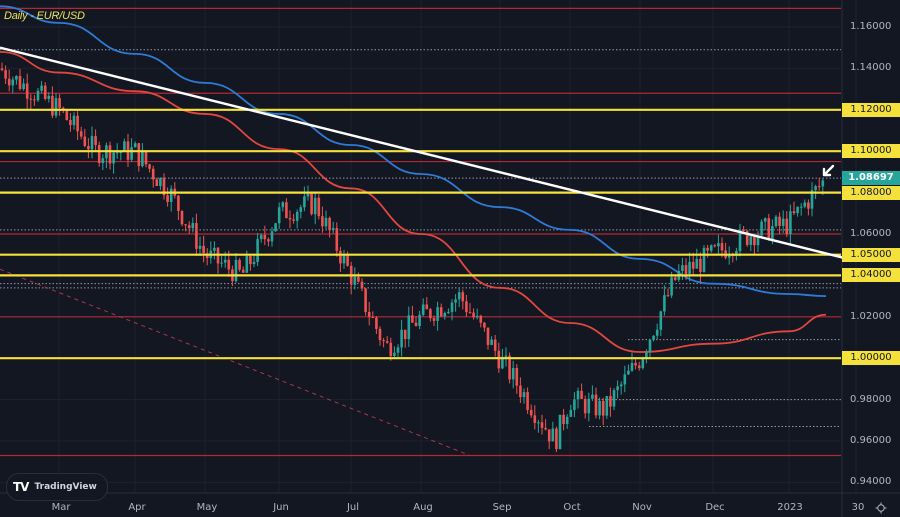 The height and width of the screenshot is (517, 900). What do you see at coordinates (871, 68) in the screenshot?
I see `price-label: 1.14000` at bounding box center [871, 68].